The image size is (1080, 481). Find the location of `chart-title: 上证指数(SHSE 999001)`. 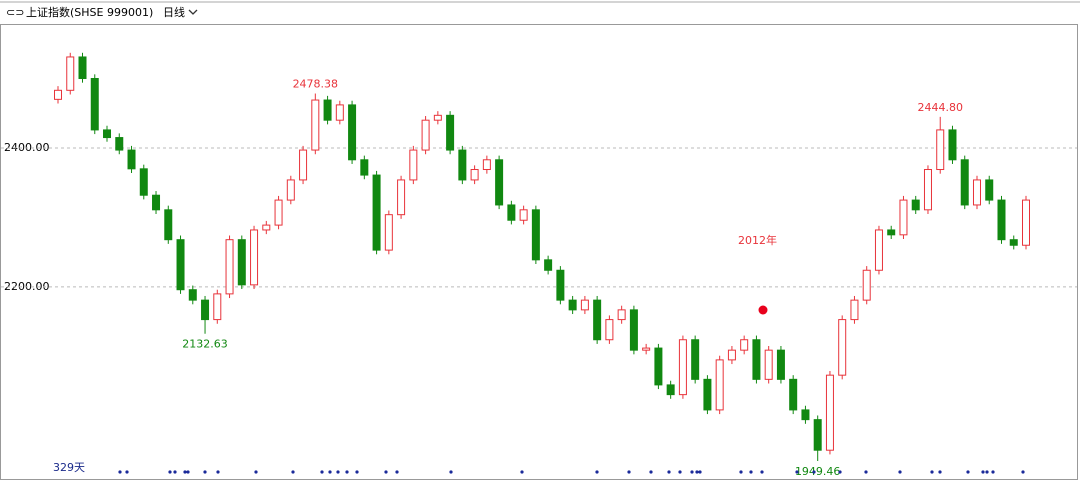

chart-title: 上证指数(SHSE 999001) is located at coordinates (89, 12).